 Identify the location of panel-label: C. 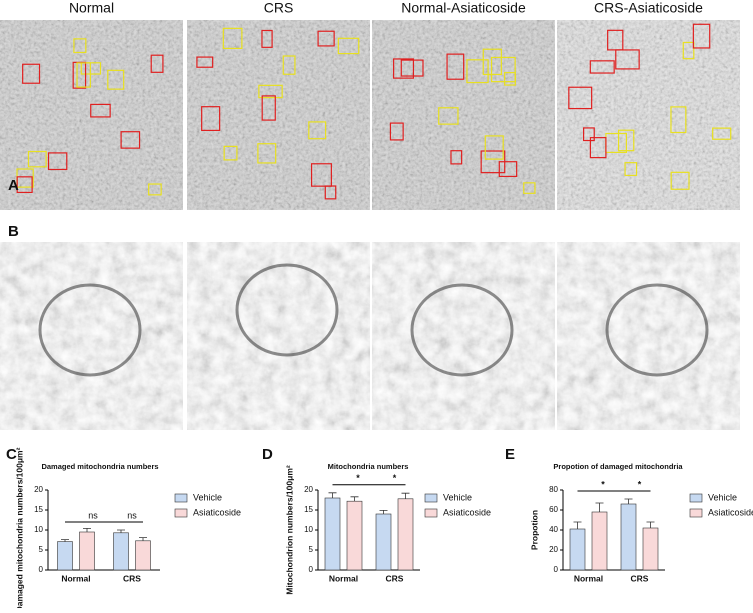
(11, 454).